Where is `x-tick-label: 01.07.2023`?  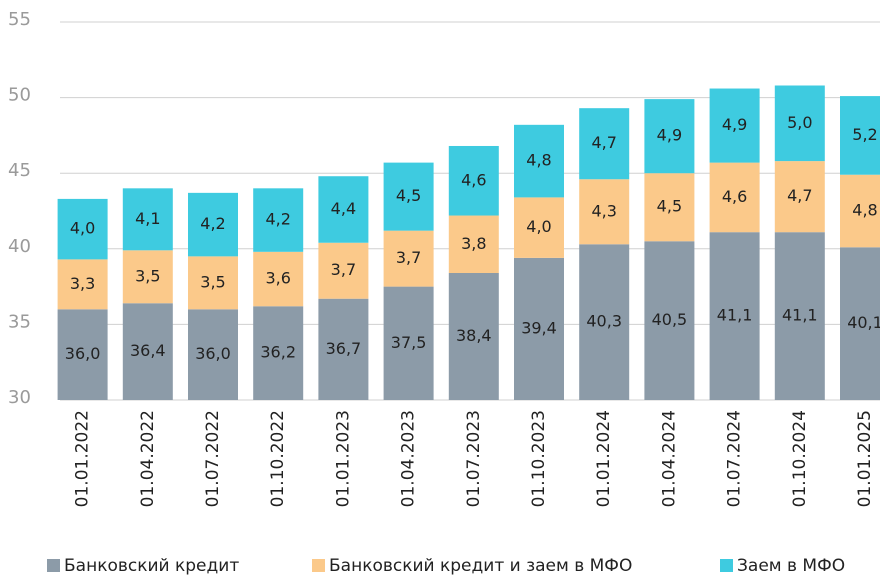 x-tick-label: 01.07.2023 is located at coordinates (474, 458).